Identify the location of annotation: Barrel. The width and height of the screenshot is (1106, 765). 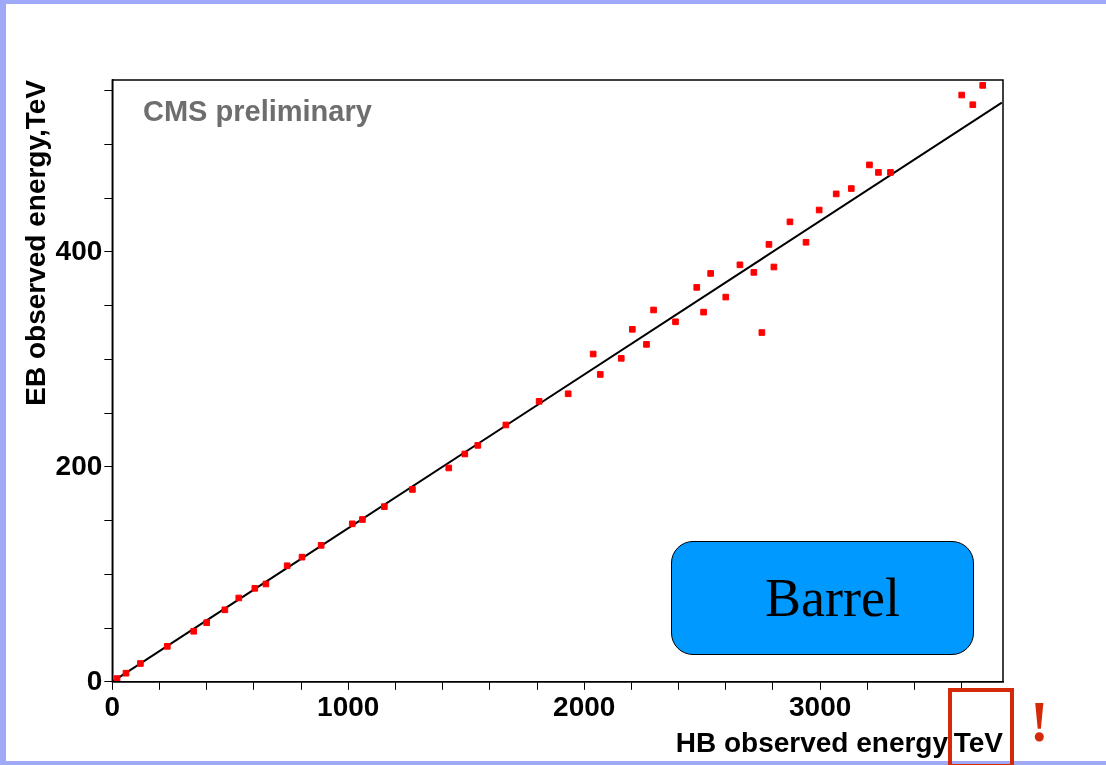
(822, 598).